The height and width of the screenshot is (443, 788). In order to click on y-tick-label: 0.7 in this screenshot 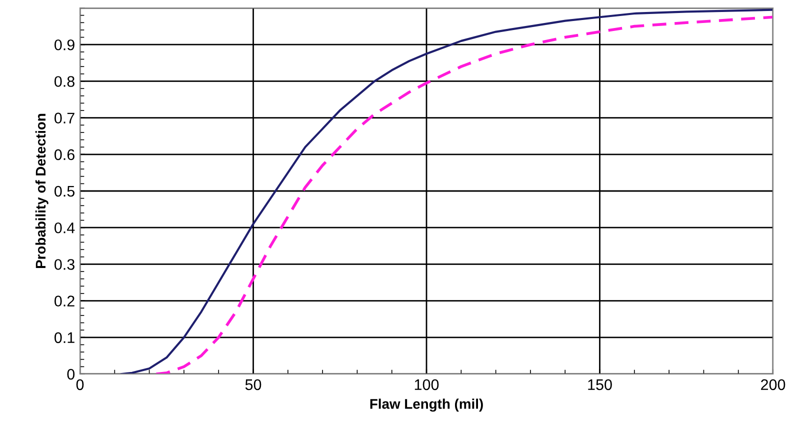, I will do `click(64, 118)`.